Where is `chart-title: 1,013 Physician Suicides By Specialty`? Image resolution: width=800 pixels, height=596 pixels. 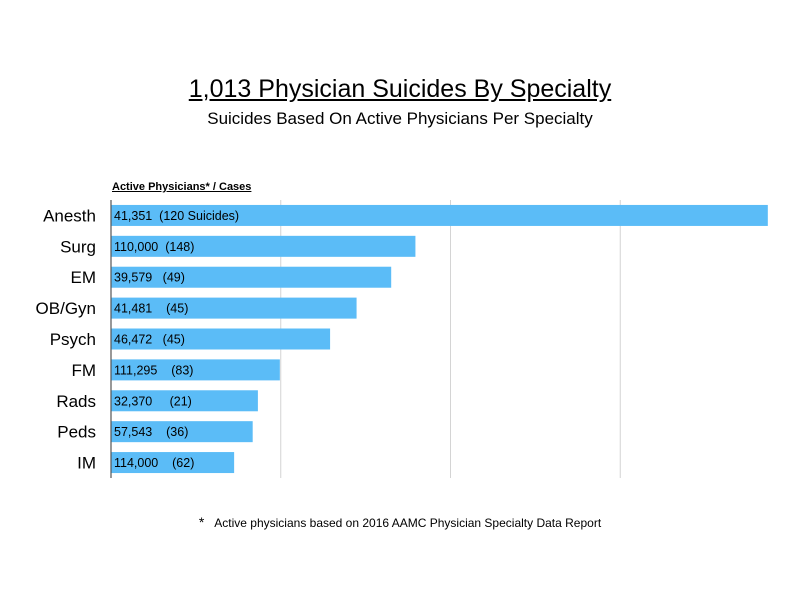
chart-title: 1,013 Physician Suicides By Specialty is located at coordinates (400, 89).